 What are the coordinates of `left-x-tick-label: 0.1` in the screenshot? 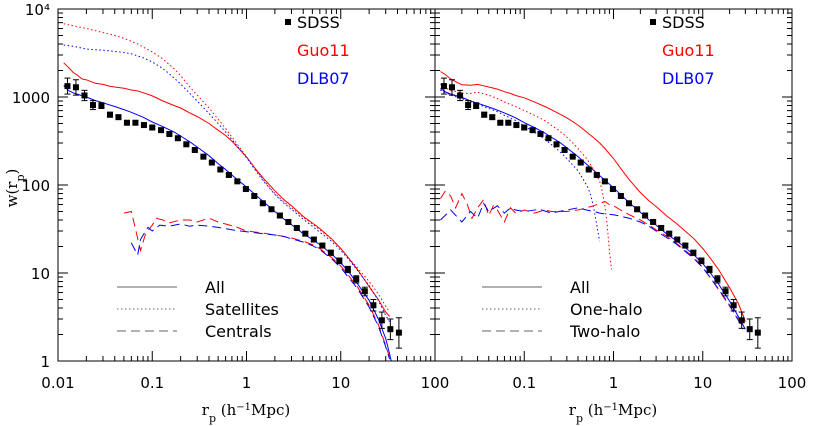 It's located at (152, 383).